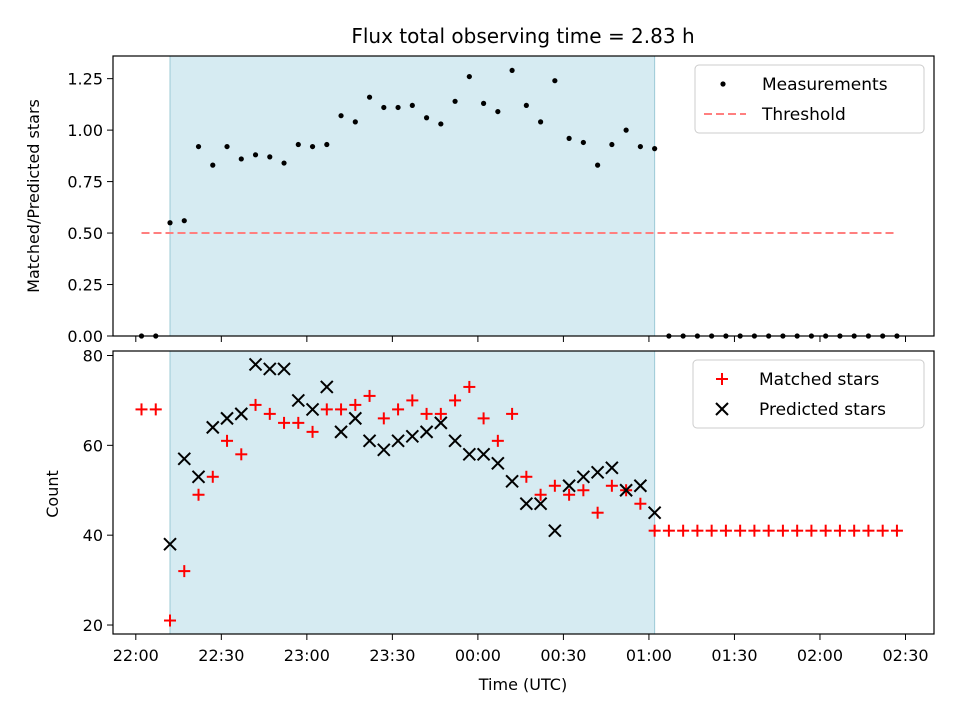 The image size is (960, 720). Describe the element at coordinates (392, 655) in the screenshot. I see `bottom-x-tick-label: 23:30` at that location.